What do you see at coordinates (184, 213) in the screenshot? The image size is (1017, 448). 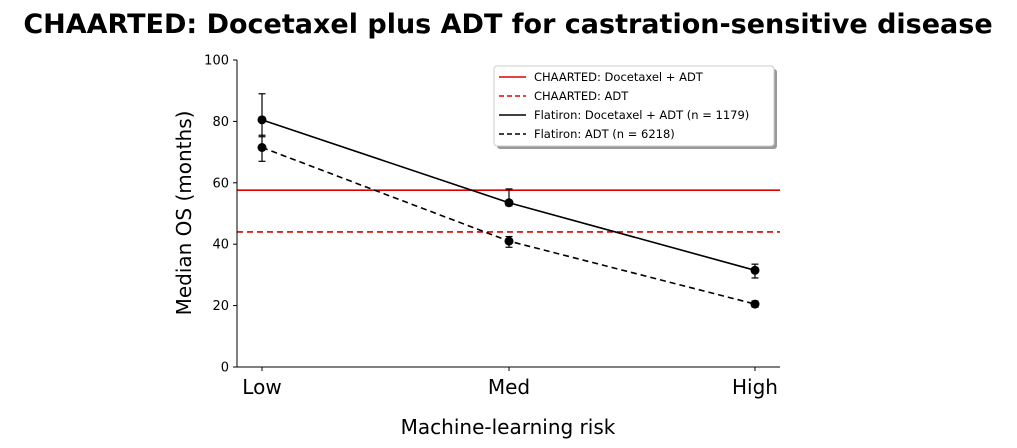 I see `y-axis-label: Median OS (months)` at bounding box center [184, 213].